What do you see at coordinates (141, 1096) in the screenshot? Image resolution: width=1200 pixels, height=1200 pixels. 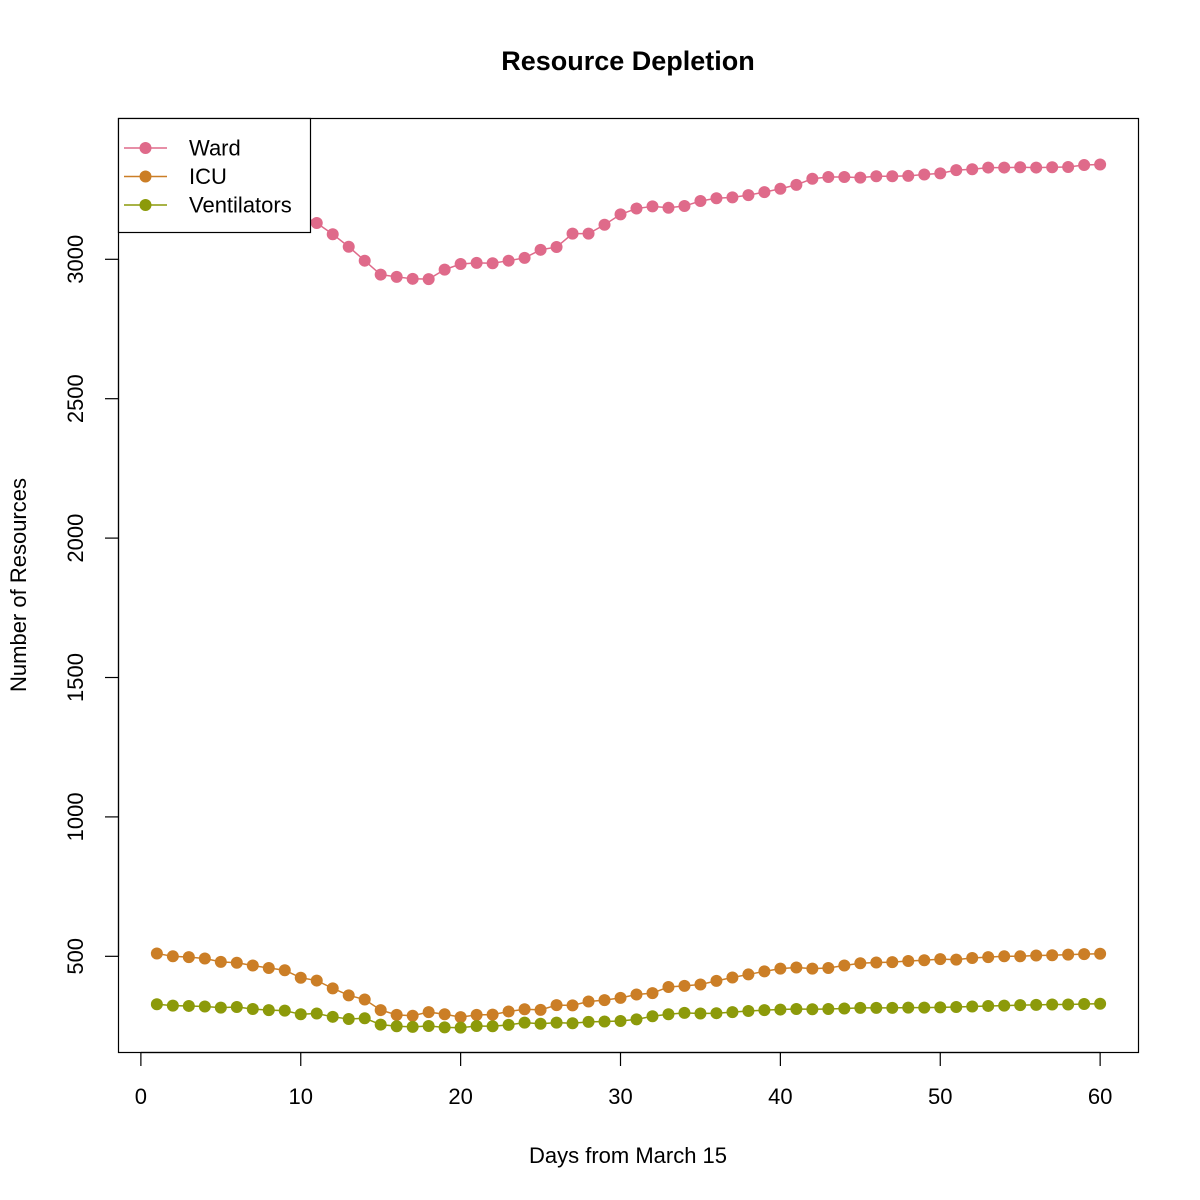 I see `x-tick-label: 0` at bounding box center [141, 1096].